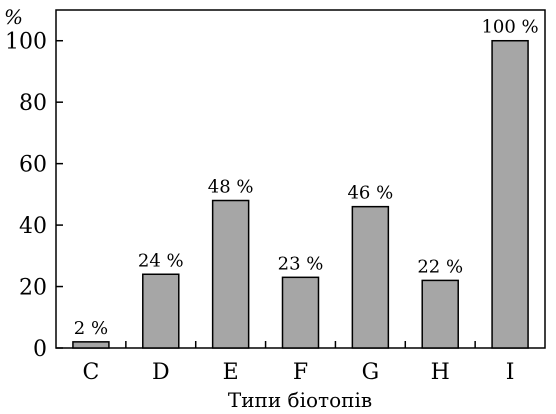 This screenshot has height=414, width=556. I want to click on y-tick-label: 20, so click(33, 288).